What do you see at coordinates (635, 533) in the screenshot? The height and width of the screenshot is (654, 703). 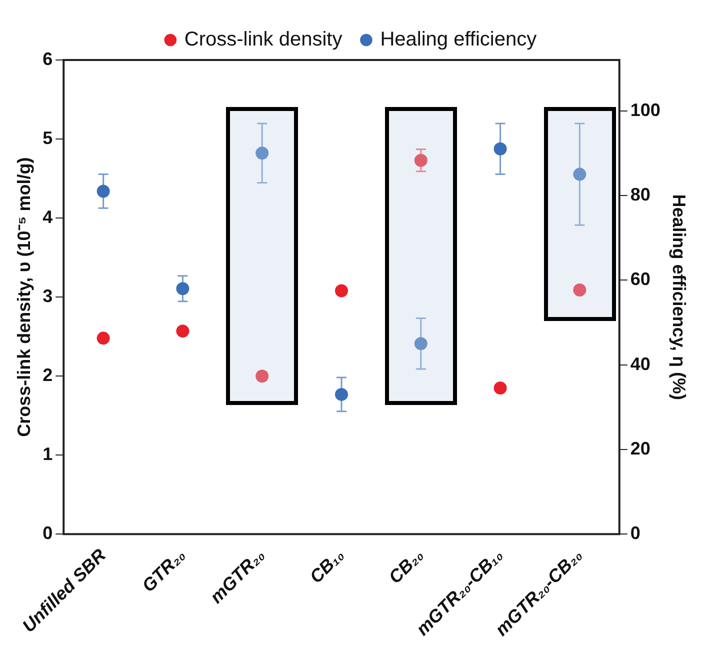 I see `y2-tick-label: 0` at bounding box center [635, 533].